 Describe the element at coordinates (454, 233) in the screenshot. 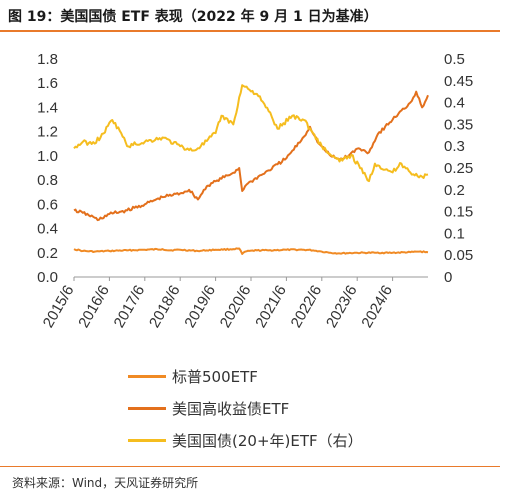

I see `y-right-tick-label: 0.1` at that location.